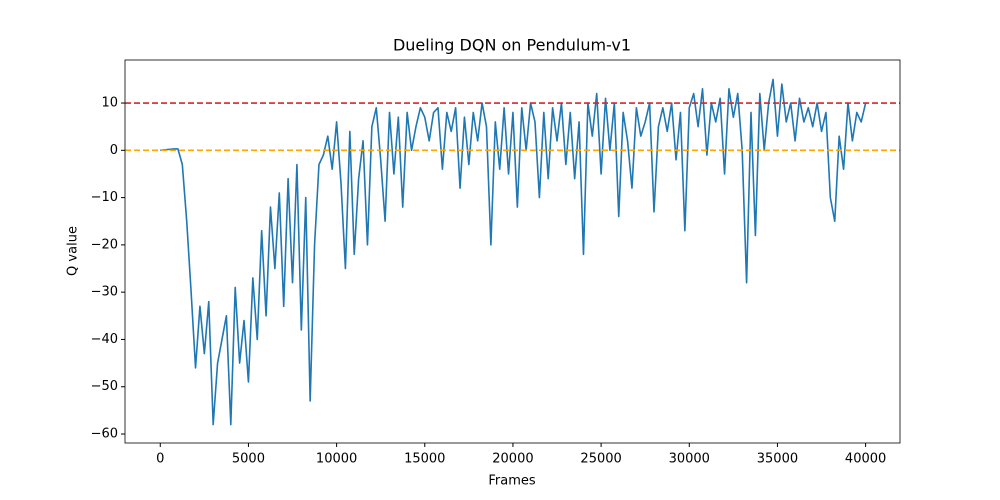 The width and height of the screenshot is (1000, 500). Describe the element at coordinates (512, 45) in the screenshot. I see `chart-title: Dueling DQN on Pendulum-v1` at that location.